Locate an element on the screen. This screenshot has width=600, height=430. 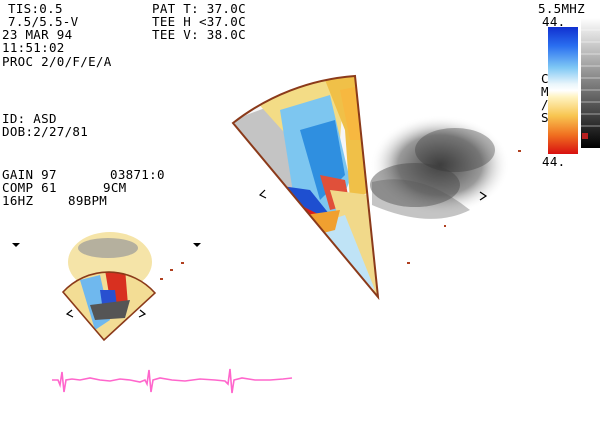
velocity-unit-slash: / is located at coordinates (545, 104).